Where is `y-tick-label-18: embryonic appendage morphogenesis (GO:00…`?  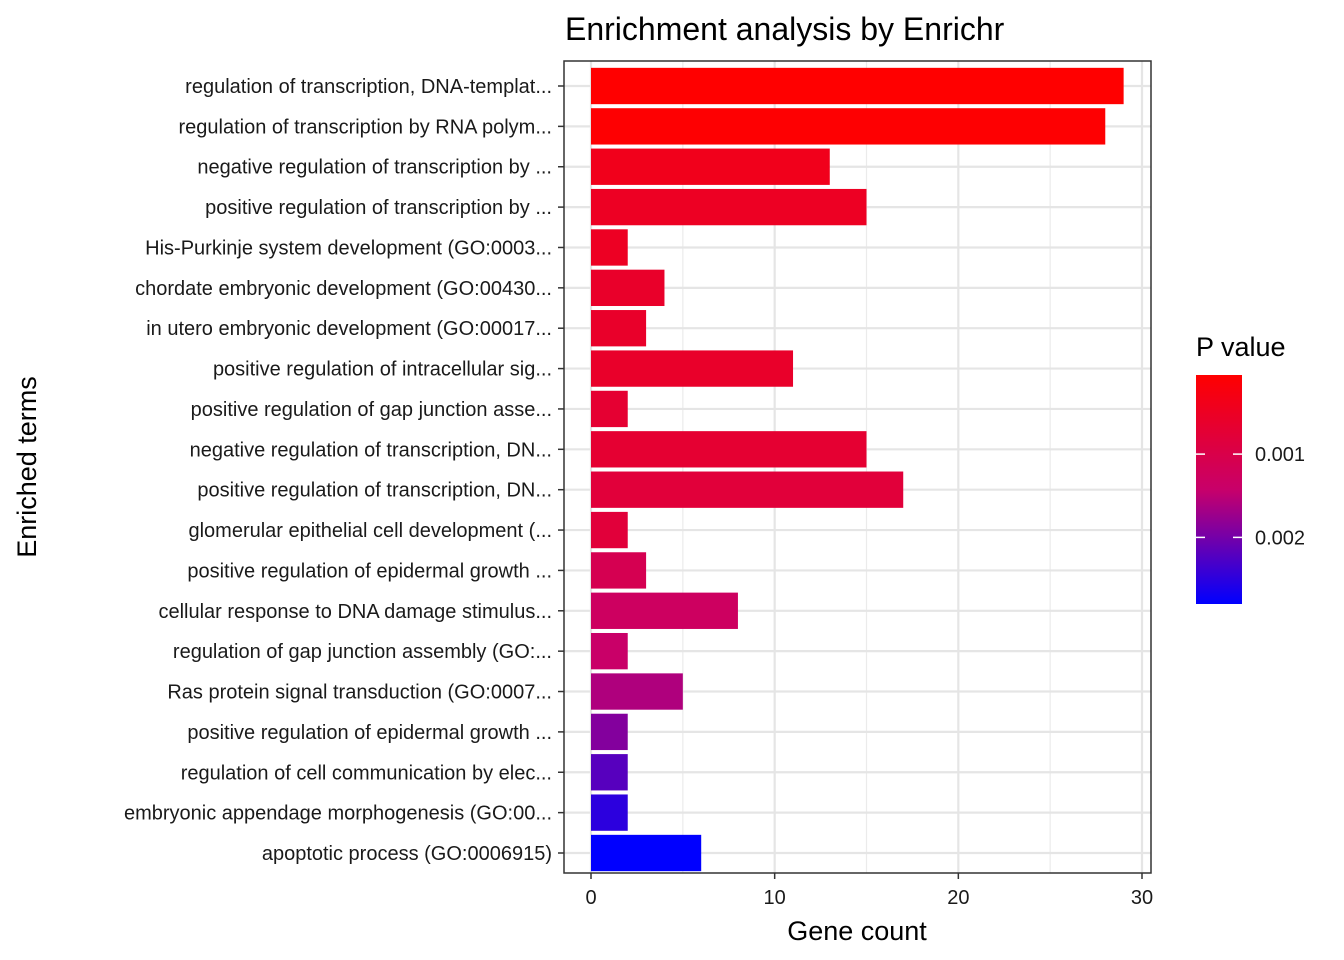
y-tick-label-18: embryonic appendage morphogenesis (GO:00… is located at coordinates (338, 814).